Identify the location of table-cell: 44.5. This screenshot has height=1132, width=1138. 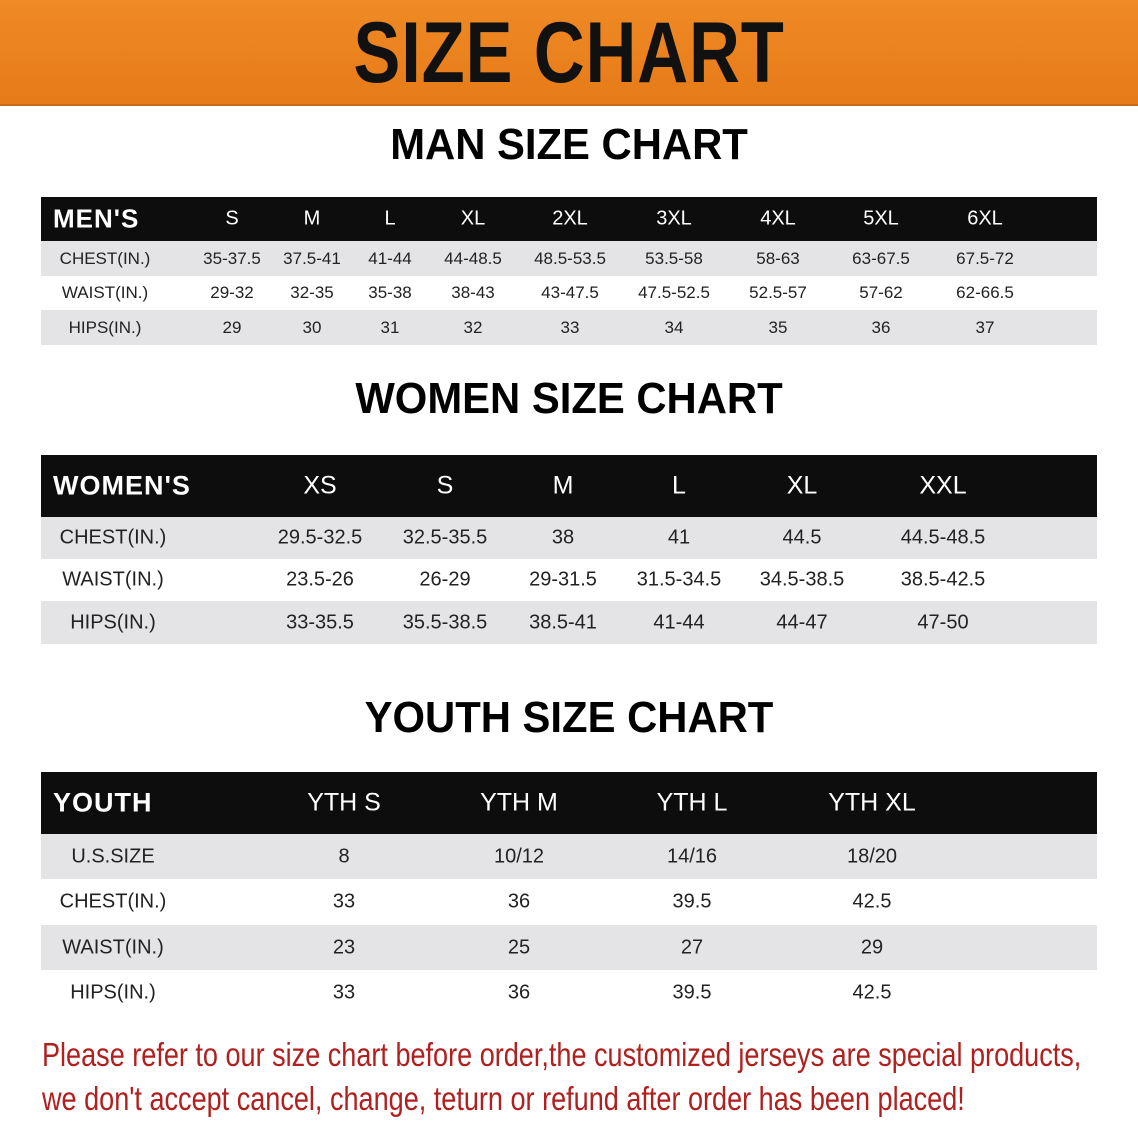
(802, 537).